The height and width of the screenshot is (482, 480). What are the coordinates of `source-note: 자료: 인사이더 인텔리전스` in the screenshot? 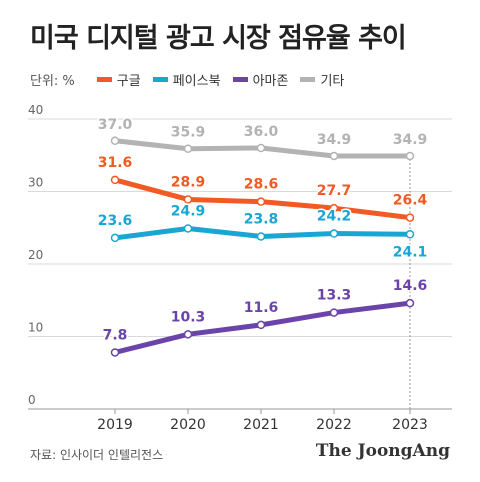 It's located at (97, 455).